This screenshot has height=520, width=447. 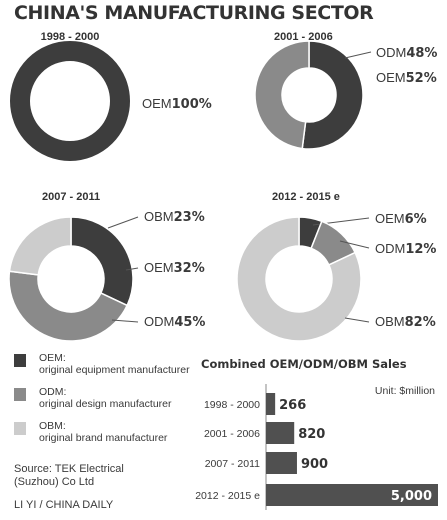 What do you see at coordinates (232, 405) in the screenshot?
I see `bar-category-label: 1998 - 2000` at bounding box center [232, 405].